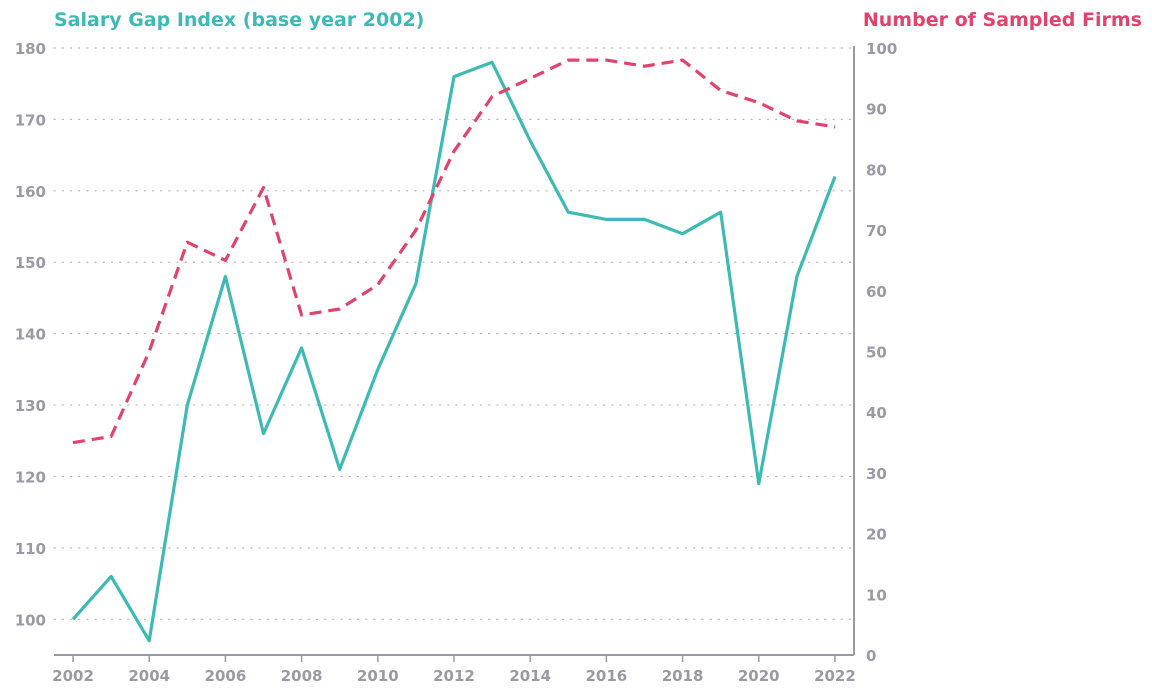 The width and height of the screenshot is (1152, 694). Describe the element at coordinates (73, 676) in the screenshot. I see `x-tick-label: 2002` at that location.